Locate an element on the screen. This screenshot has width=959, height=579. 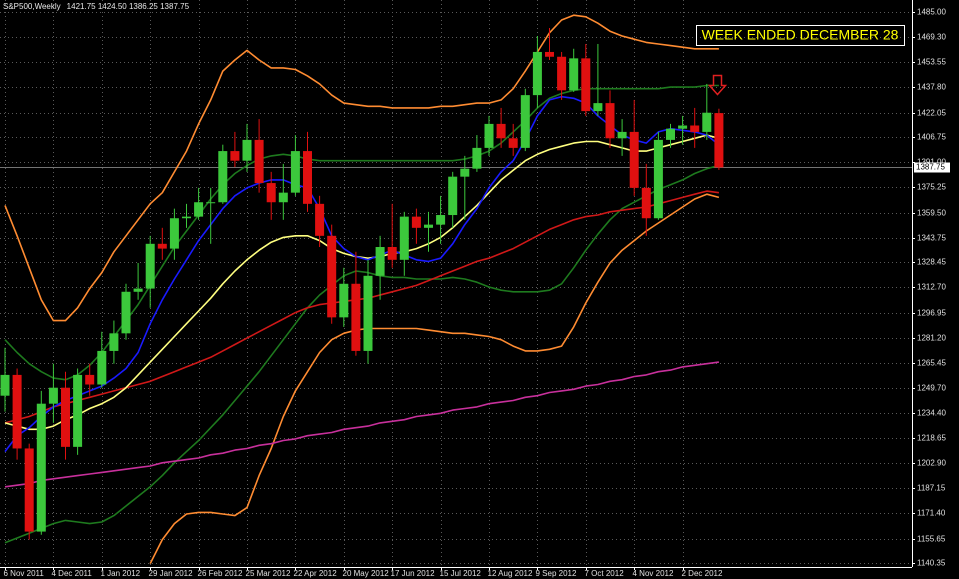
x-tick-label: 12 Aug 2012 is located at coordinates (510, 573).